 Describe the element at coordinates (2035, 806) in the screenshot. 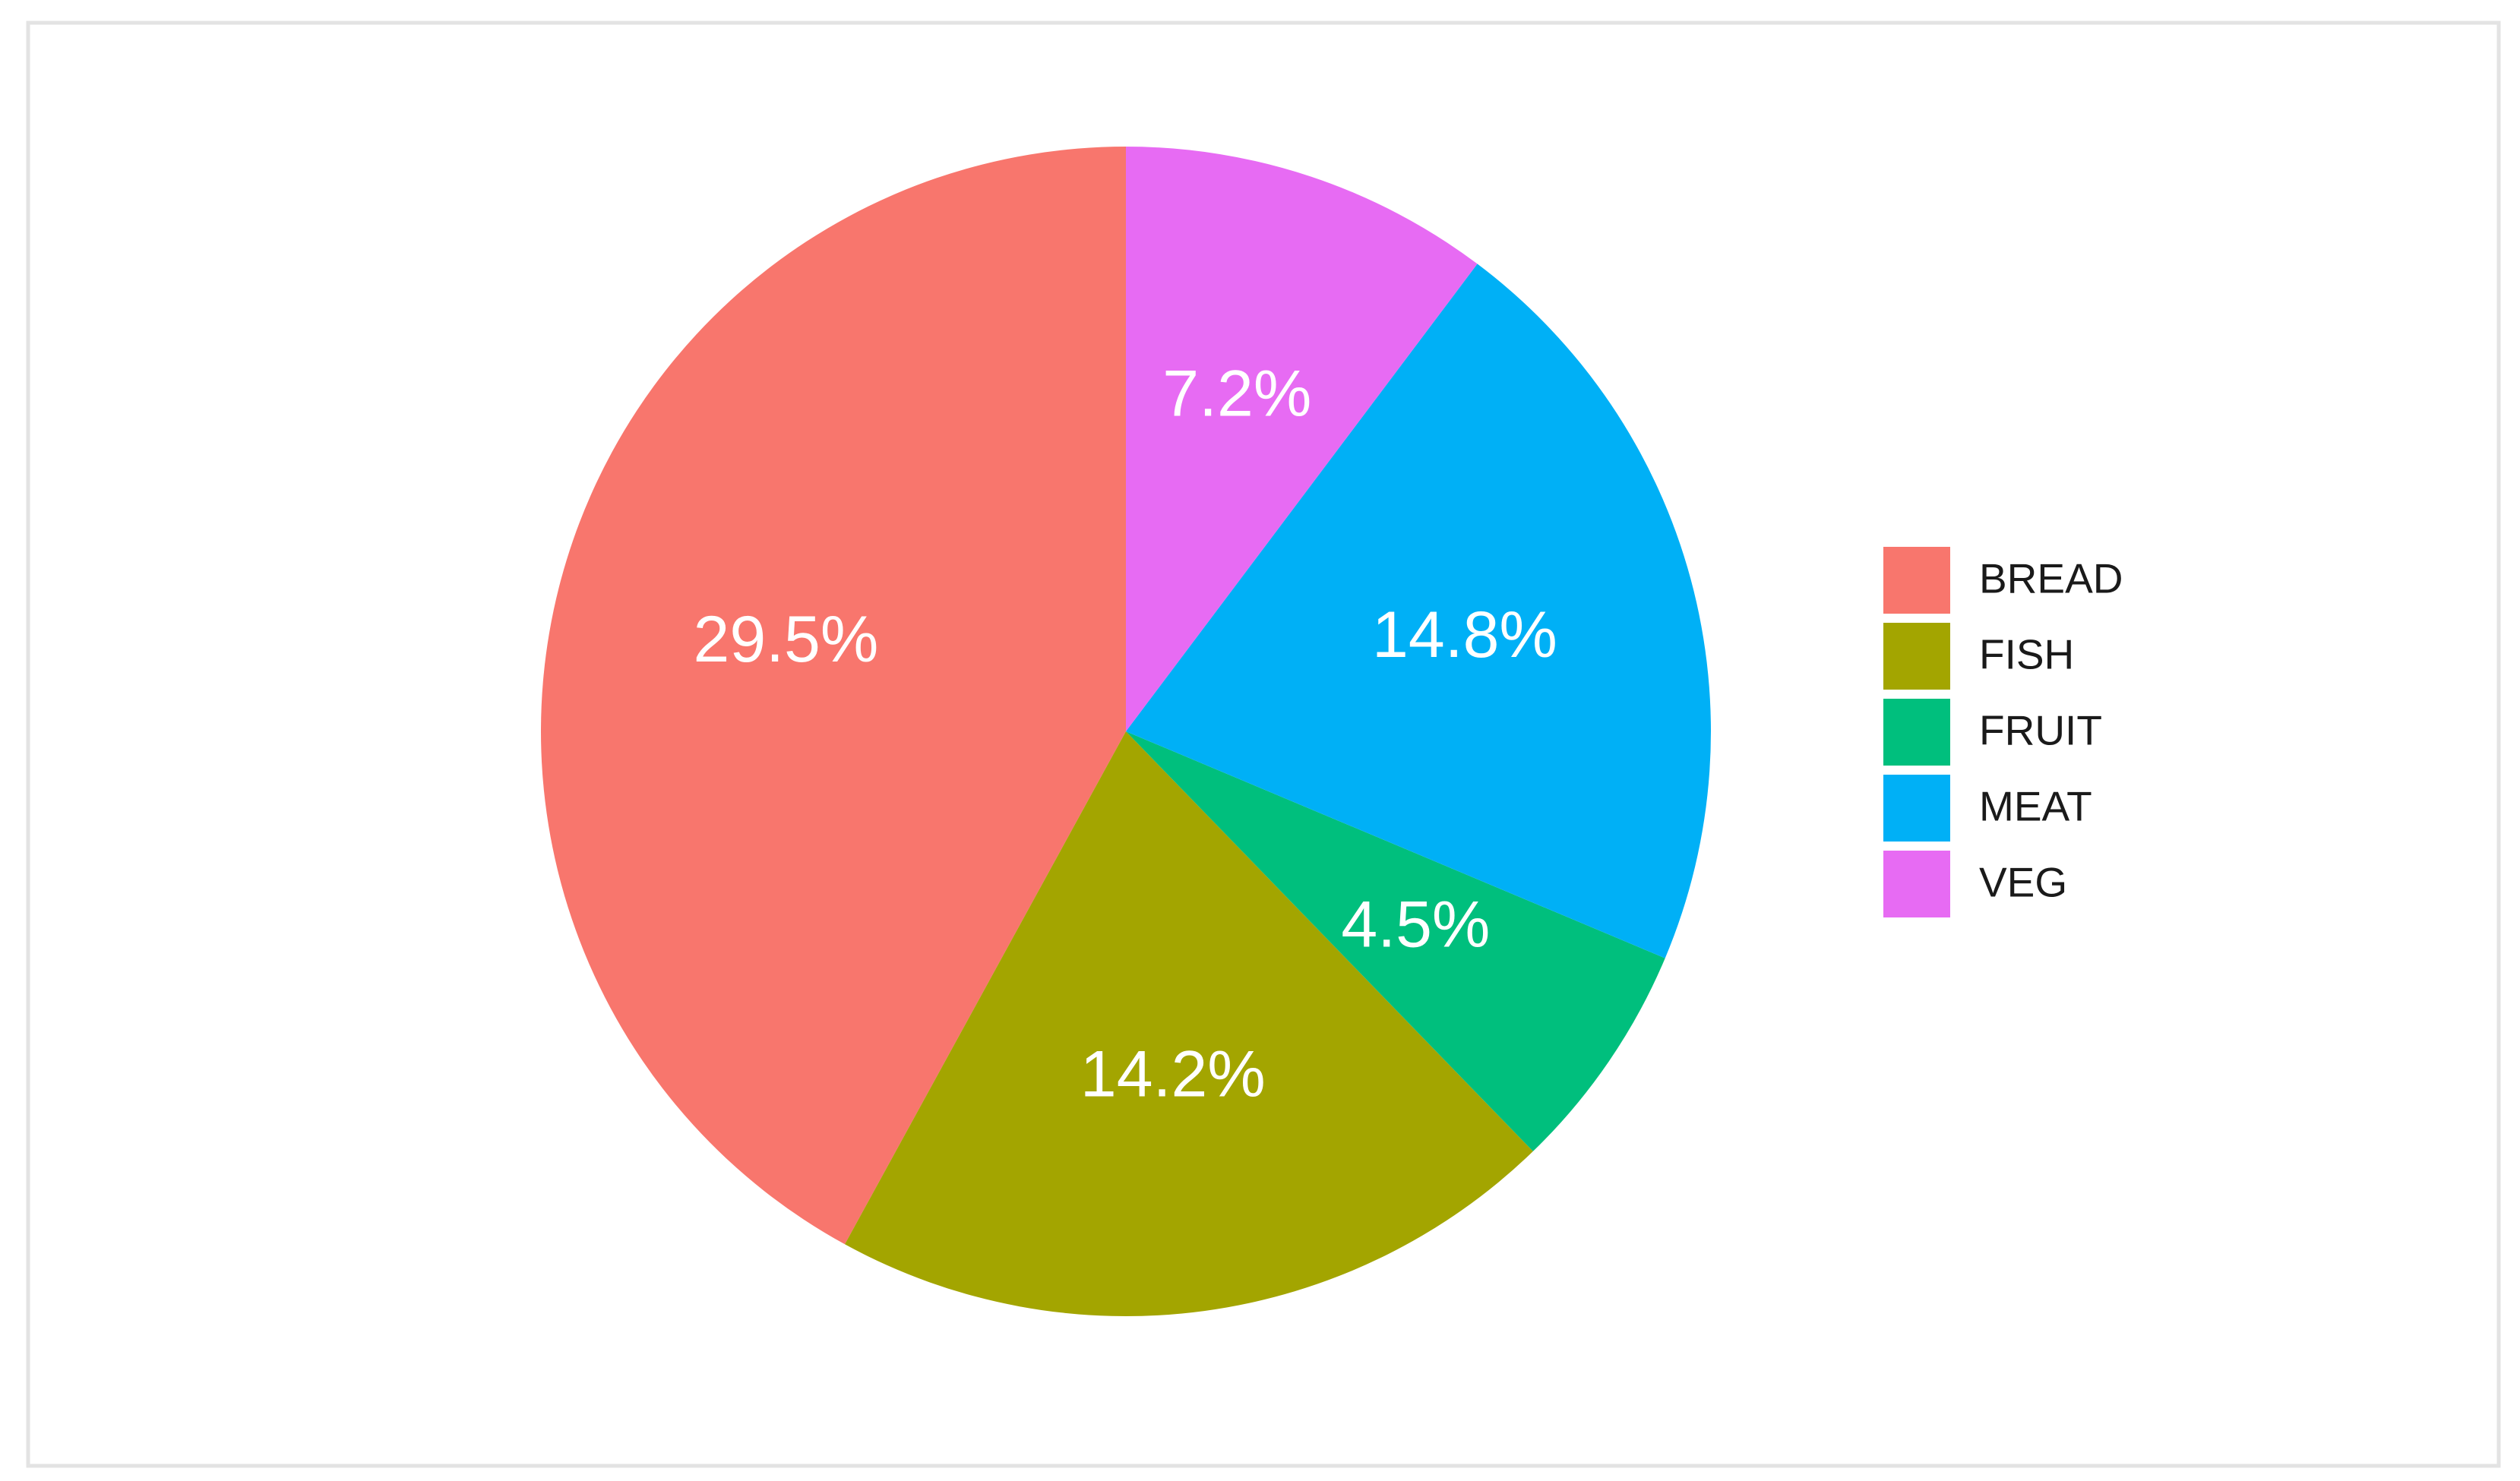

I see `legend-label: MEAT` at that location.